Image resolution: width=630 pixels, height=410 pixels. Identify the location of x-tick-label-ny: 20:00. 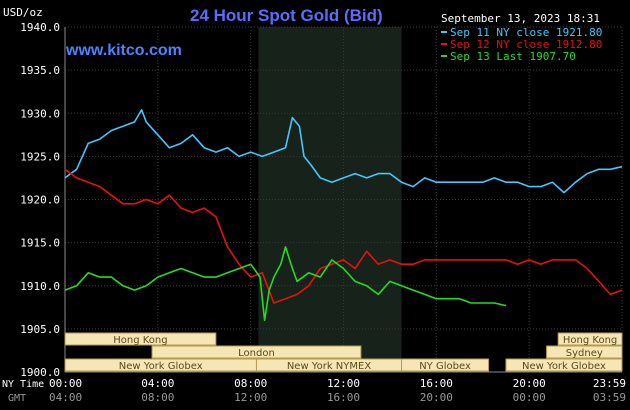
(529, 383).